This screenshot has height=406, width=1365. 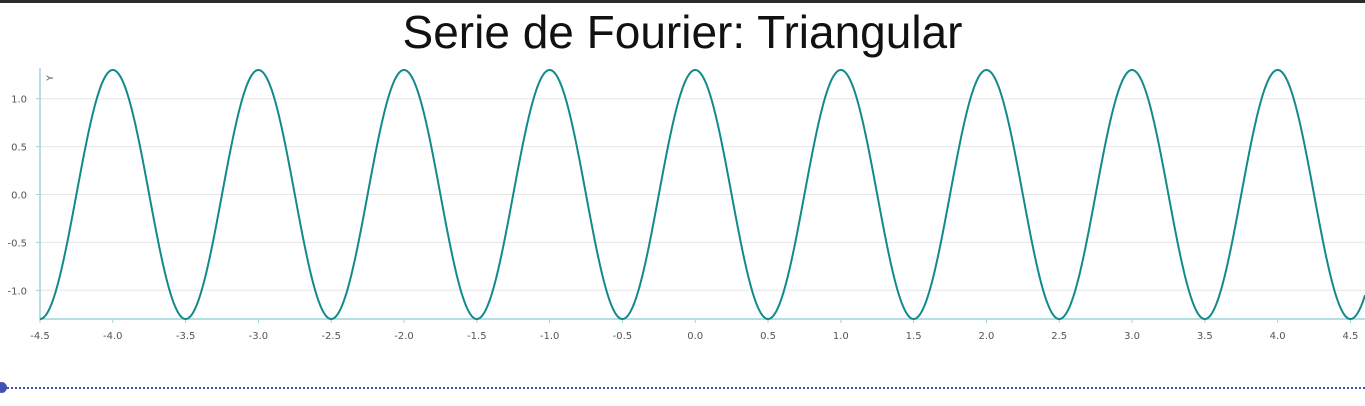 I want to click on y-tick-labels: 1.0 0.5 0.0 -0.5 -1.0, so click(x=17, y=196).